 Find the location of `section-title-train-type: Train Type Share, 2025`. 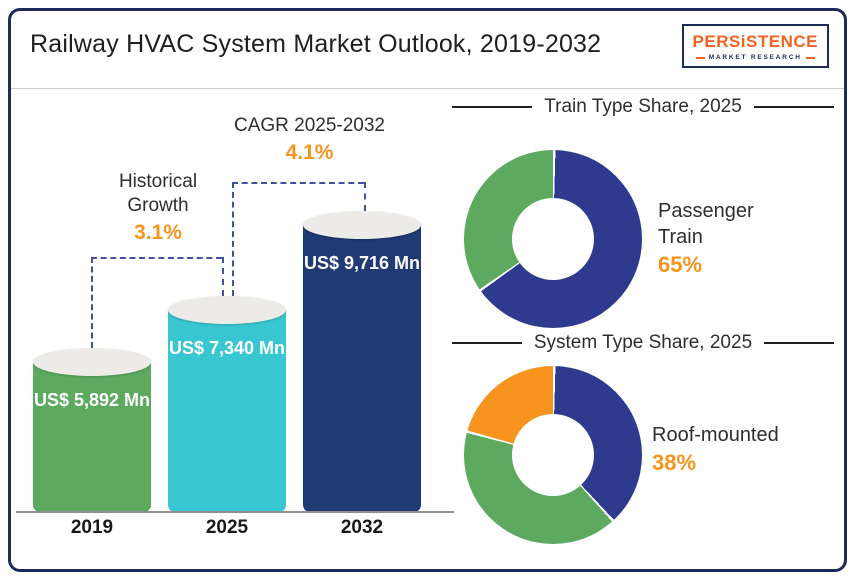

section-title-train-type: Train Type Share, 2025 is located at coordinates (643, 107).